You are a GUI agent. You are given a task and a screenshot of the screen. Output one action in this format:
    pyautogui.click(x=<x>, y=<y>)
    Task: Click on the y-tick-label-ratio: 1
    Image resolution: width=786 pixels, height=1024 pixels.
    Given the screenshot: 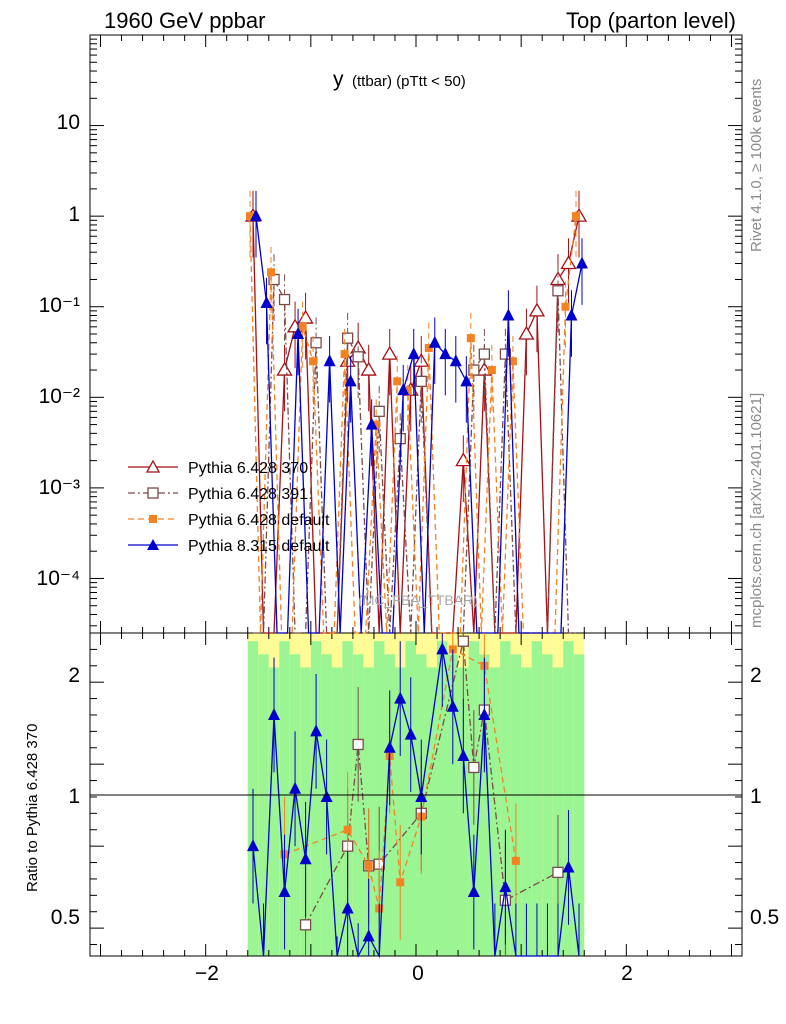 What is the action you would take?
    pyautogui.click(x=74, y=796)
    